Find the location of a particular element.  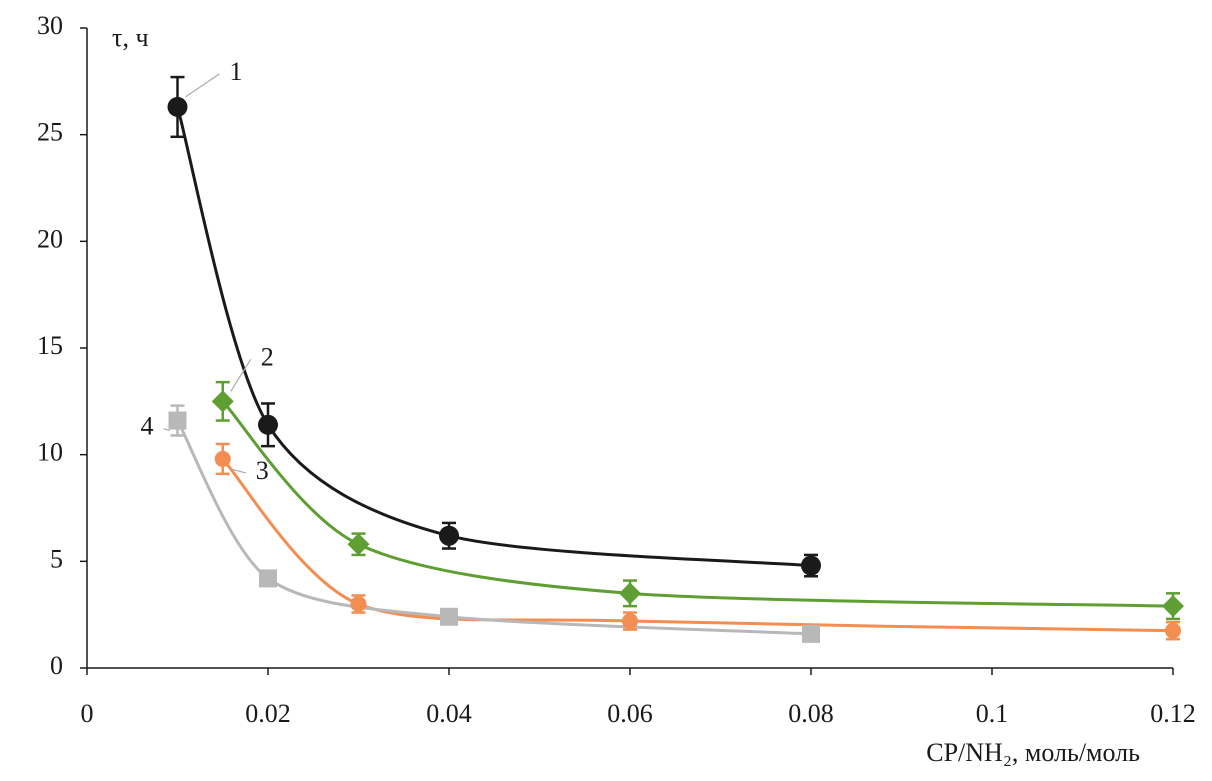

series-label: 2 is located at coordinates (267, 356).